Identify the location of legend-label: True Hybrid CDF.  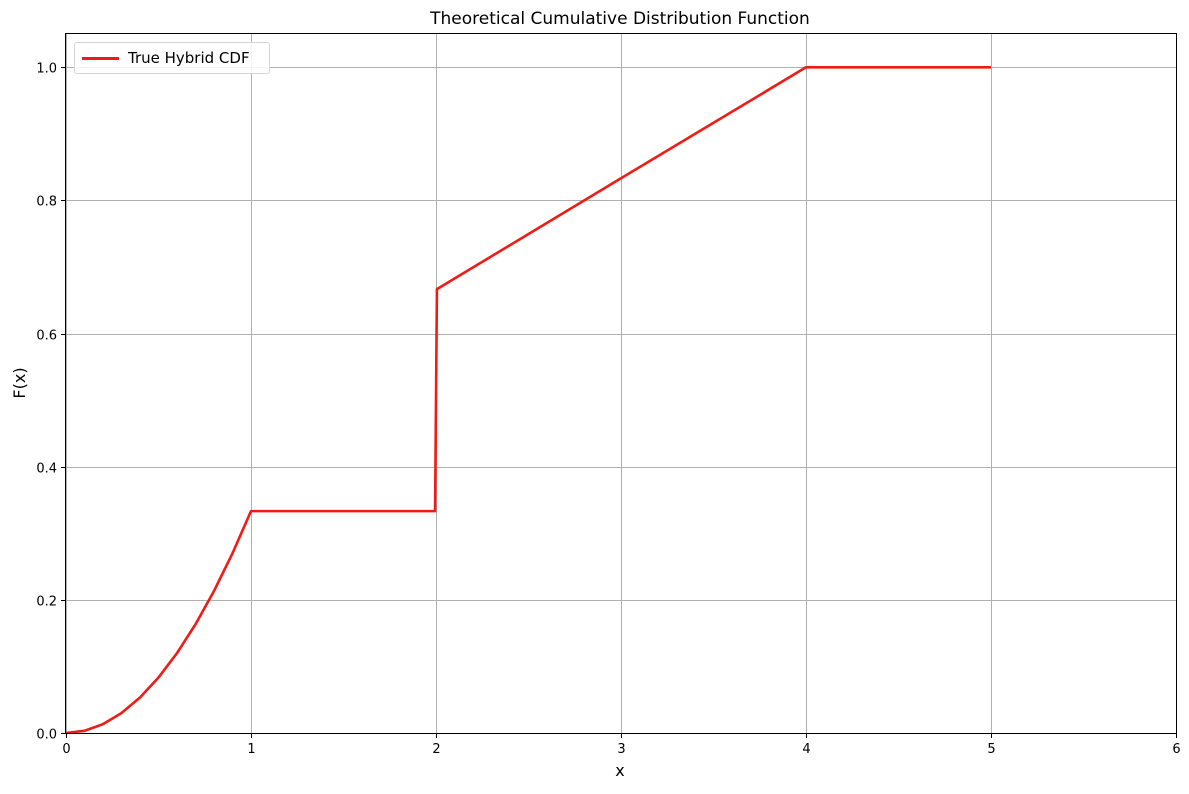
(189, 58).